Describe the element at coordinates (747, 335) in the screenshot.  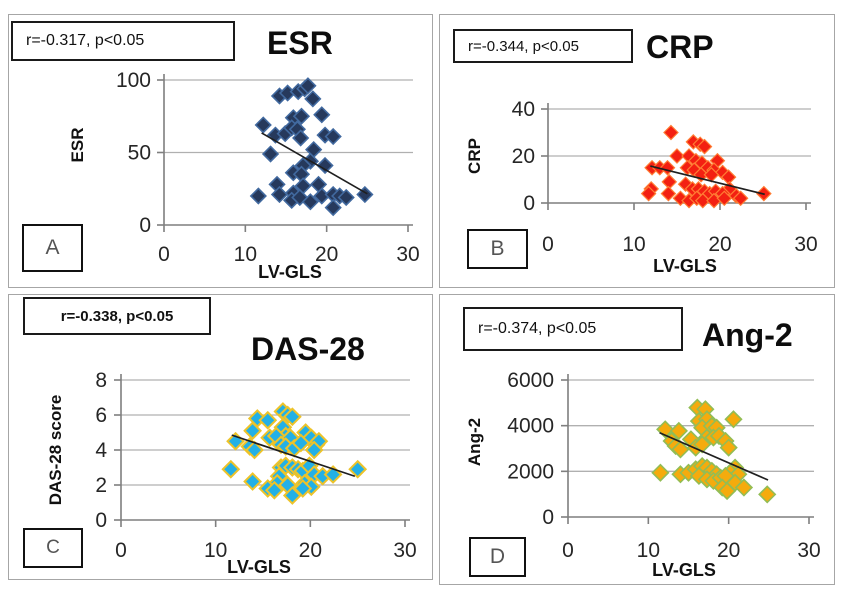
I see `panel-title-ang2: Ang-2` at that location.